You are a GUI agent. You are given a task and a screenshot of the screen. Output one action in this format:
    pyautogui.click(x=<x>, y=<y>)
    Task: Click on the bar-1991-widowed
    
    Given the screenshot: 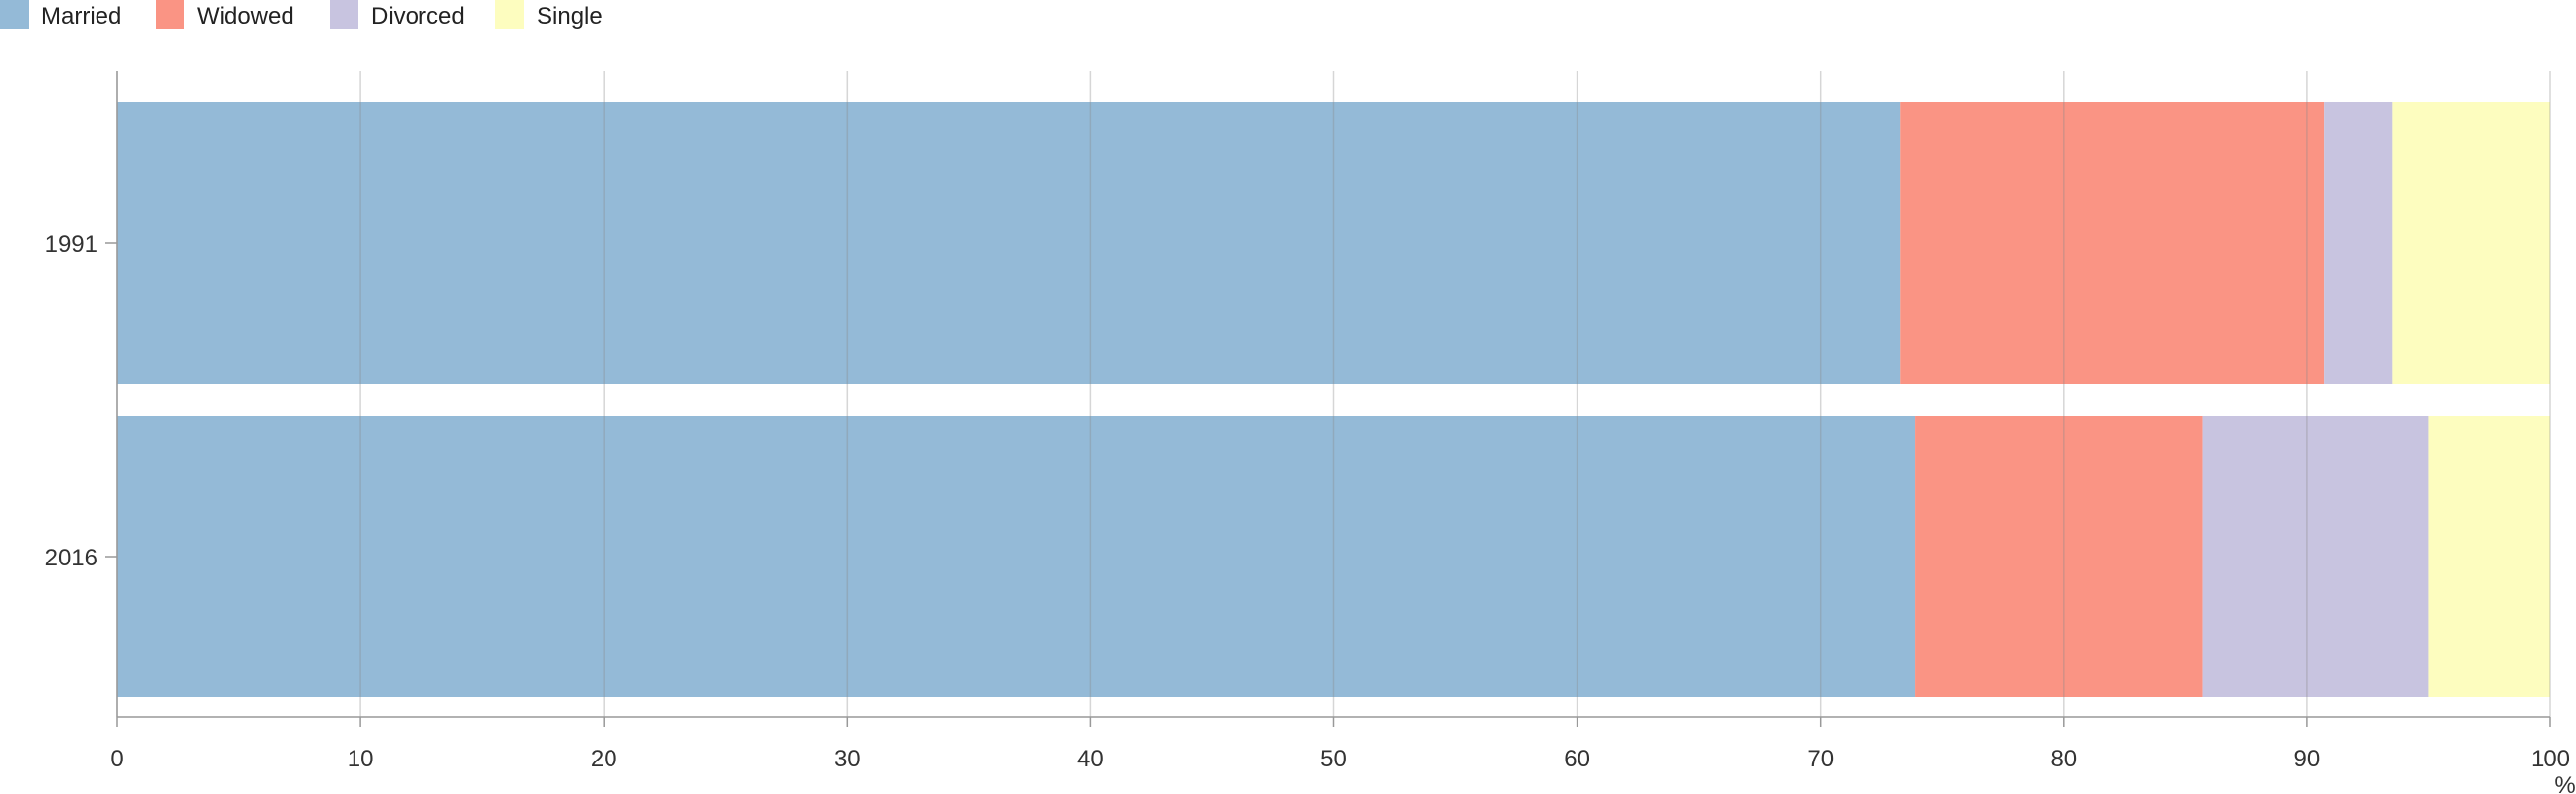 What is the action you would take?
    pyautogui.click(x=2112, y=243)
    